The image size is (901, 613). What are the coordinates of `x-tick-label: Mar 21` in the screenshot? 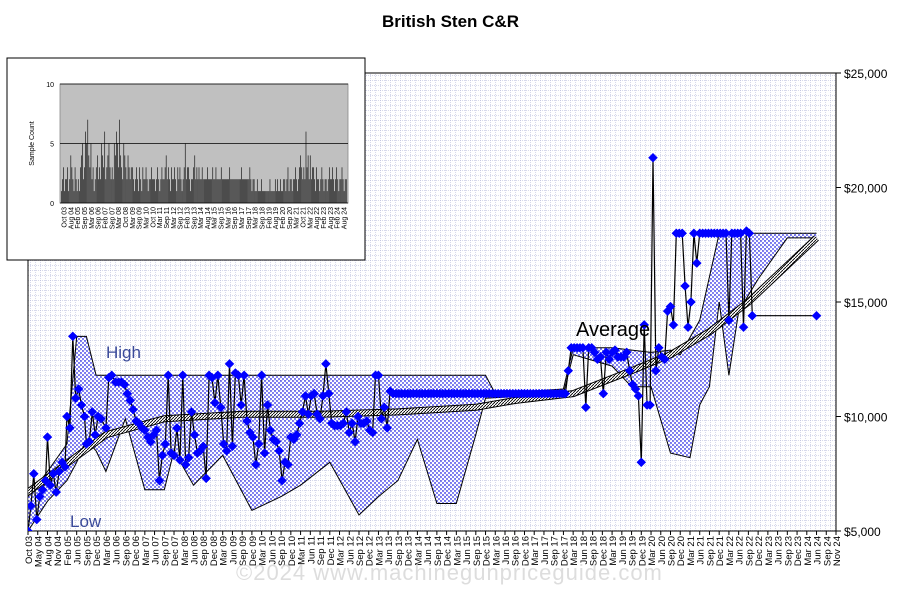 It's located at (691, 551).